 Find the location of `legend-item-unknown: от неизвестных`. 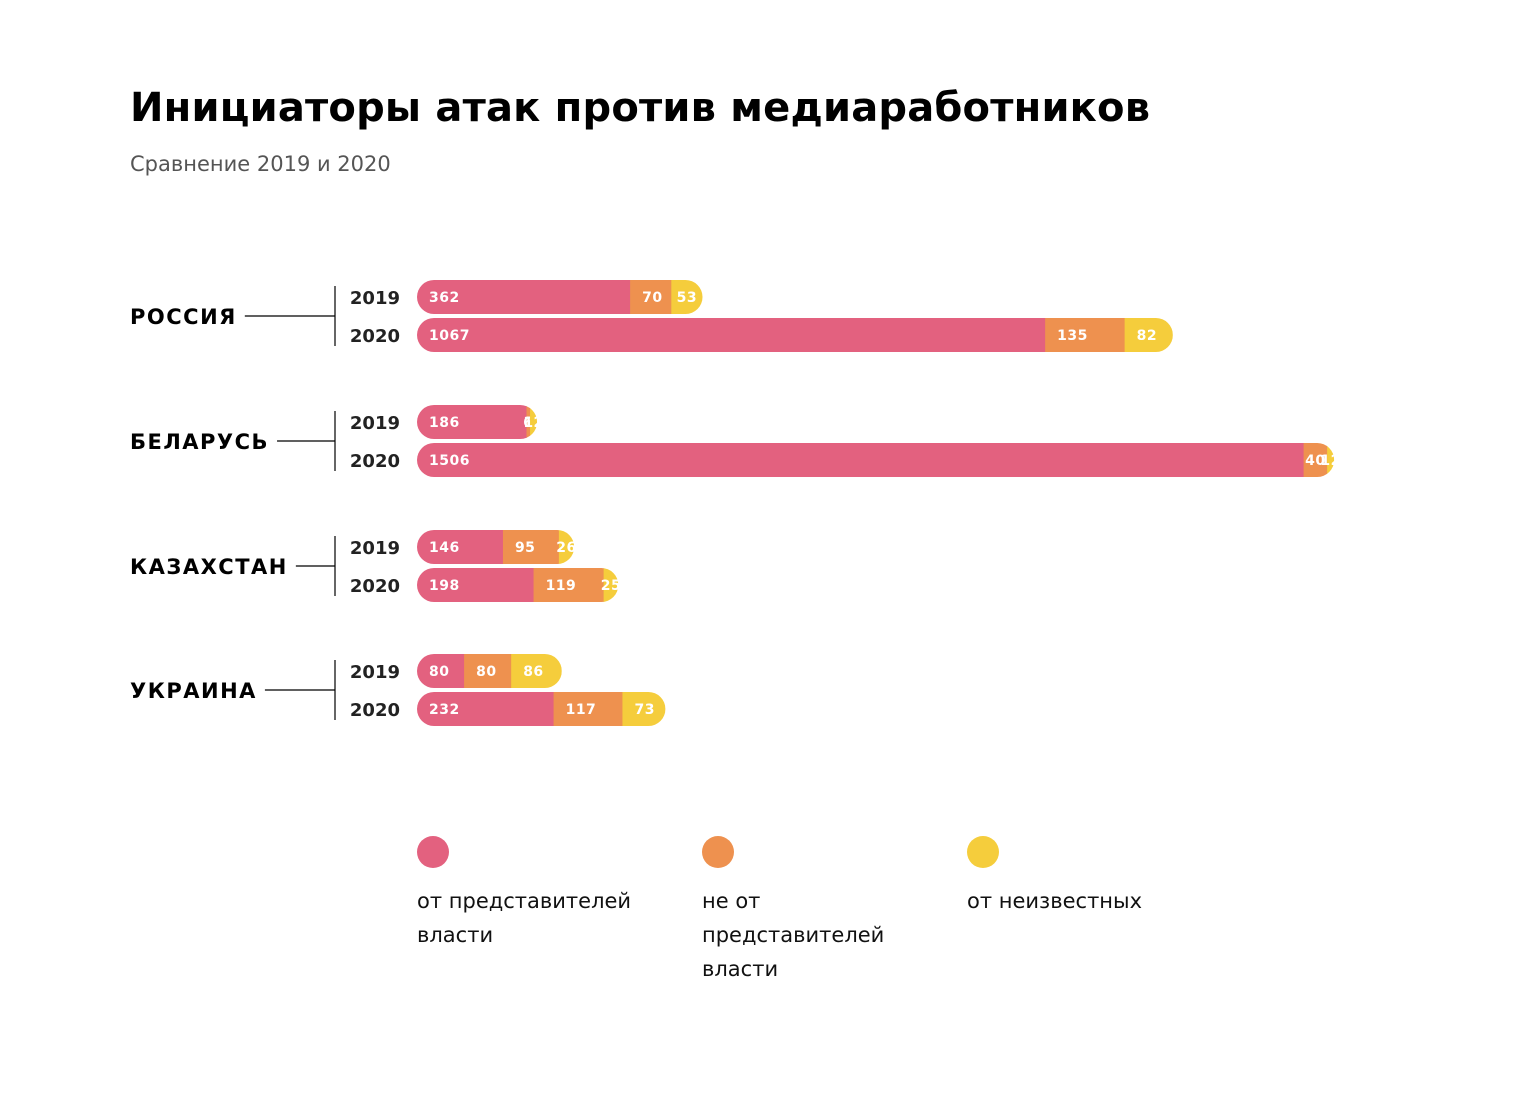

legend-item-unknown: от неизвестных is located at coordinates (1107, 877).